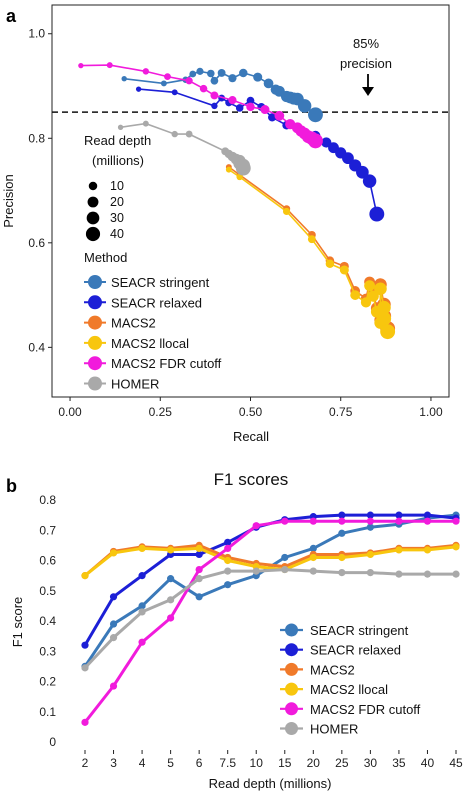  What do you see at coordinates (269, 618) in the screenshot?
I see `f1-line-homer` at bounding box center [269, 618].